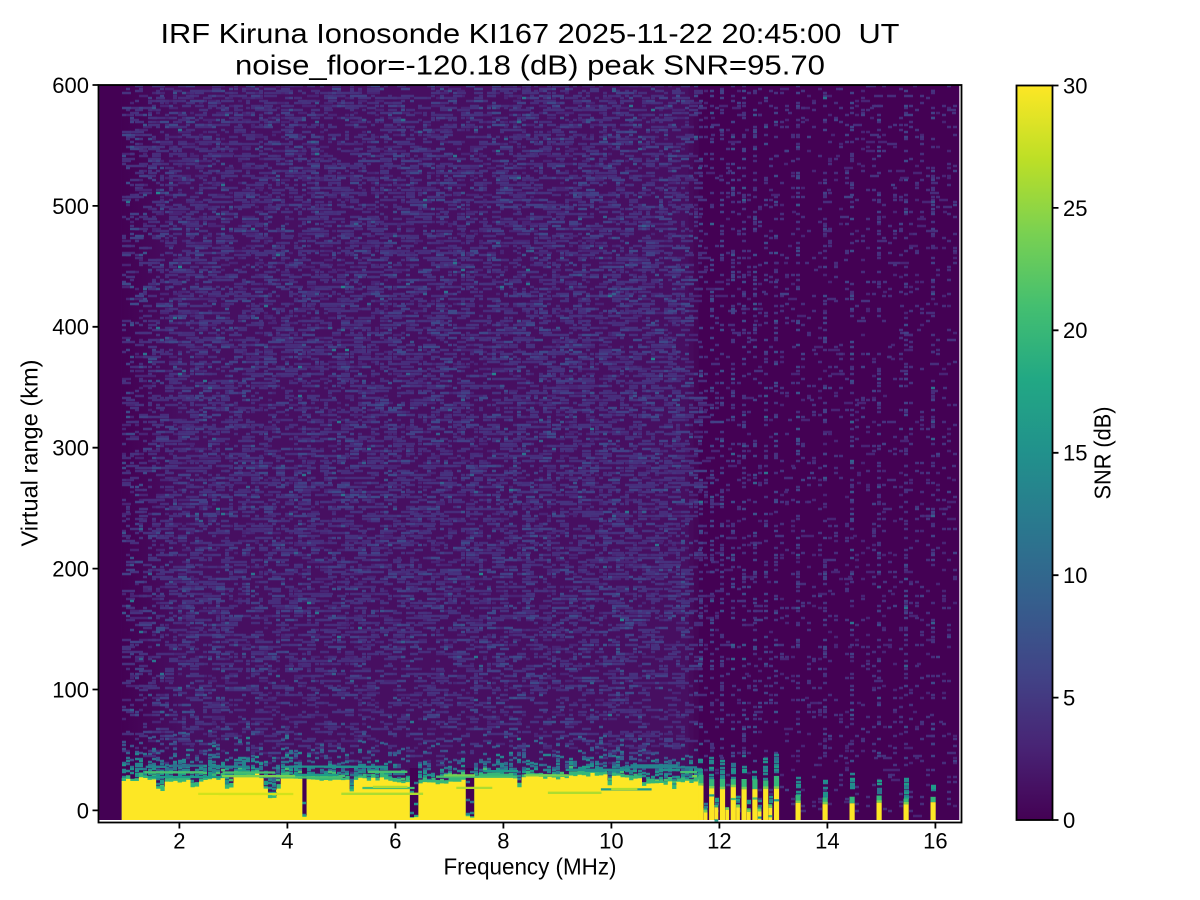 The width and height of the screenshot is (1200, 900). I want to click on svg-text: 500, so click(70, 206).